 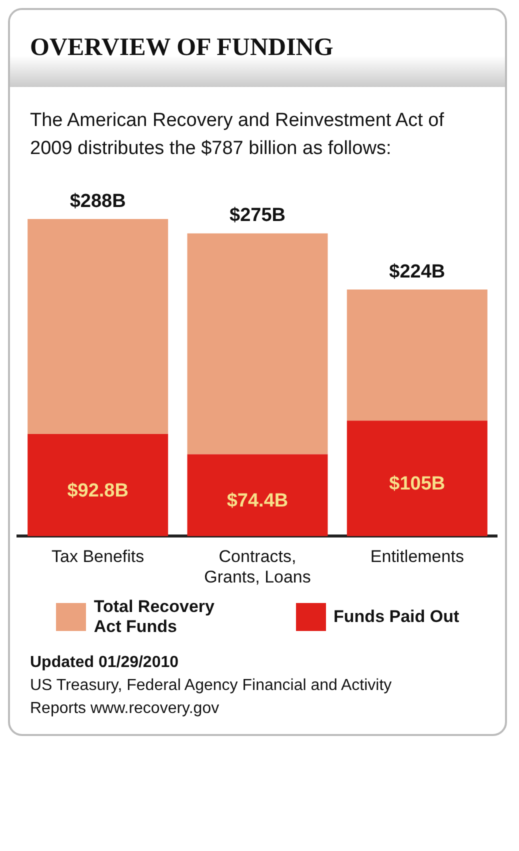 I want to click on chart-title: OVERVIEW OF FUNDING, so click(x=182, y=48).